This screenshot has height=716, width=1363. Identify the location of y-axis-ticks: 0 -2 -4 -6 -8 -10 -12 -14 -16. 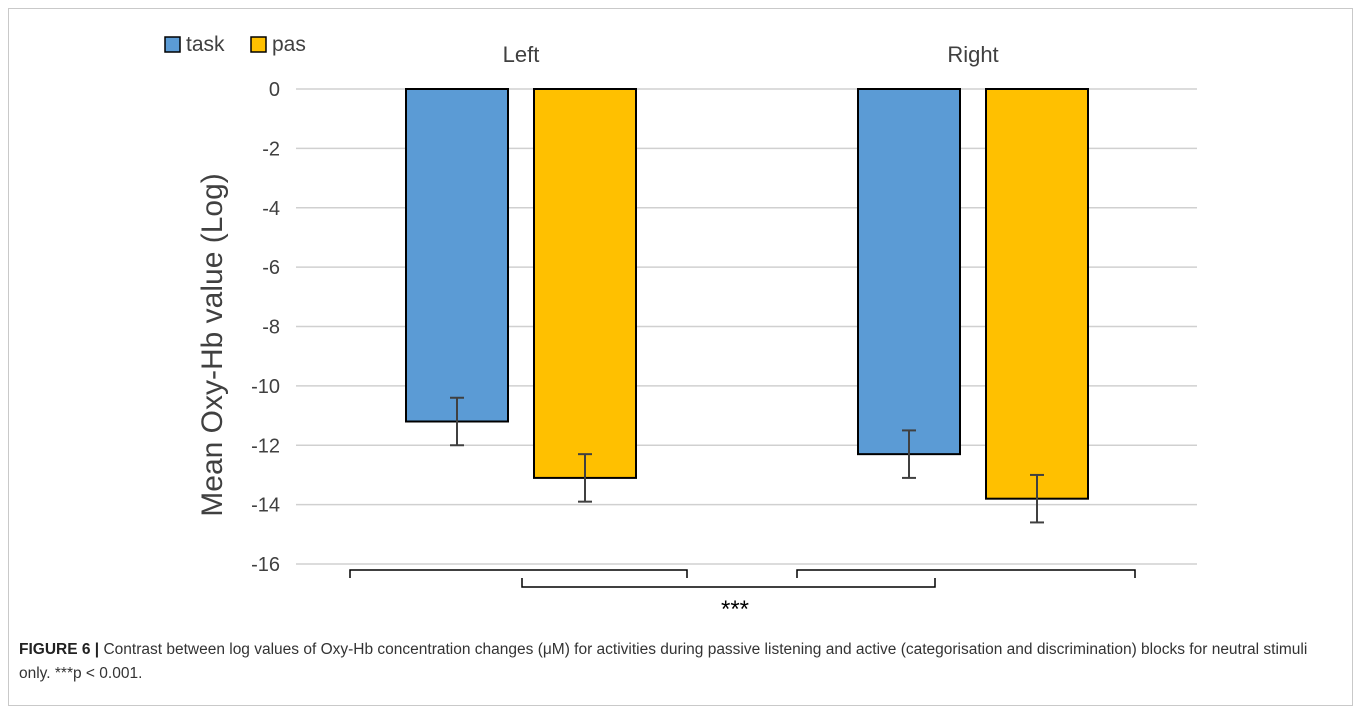
(265, 327).